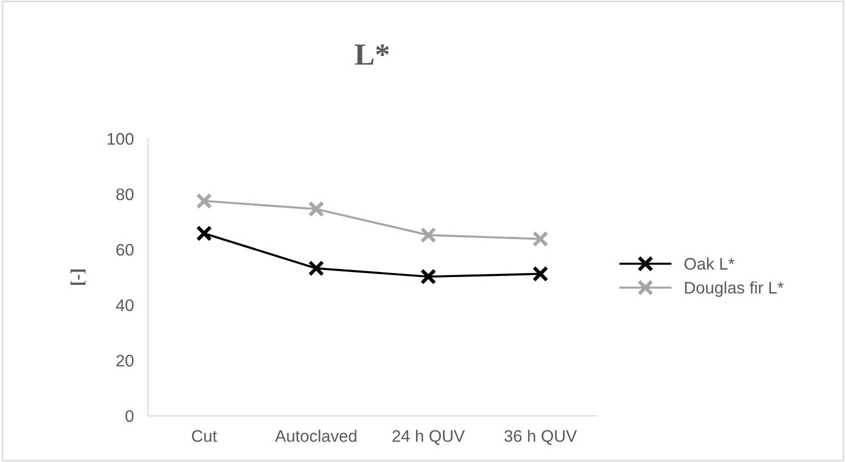 This screenshot has width=846, height=462. What do you see at coordinates (540, 437) in the screenshot?
I see `x-tick-label: 36 h QUV` at bounding box center [540, 437].